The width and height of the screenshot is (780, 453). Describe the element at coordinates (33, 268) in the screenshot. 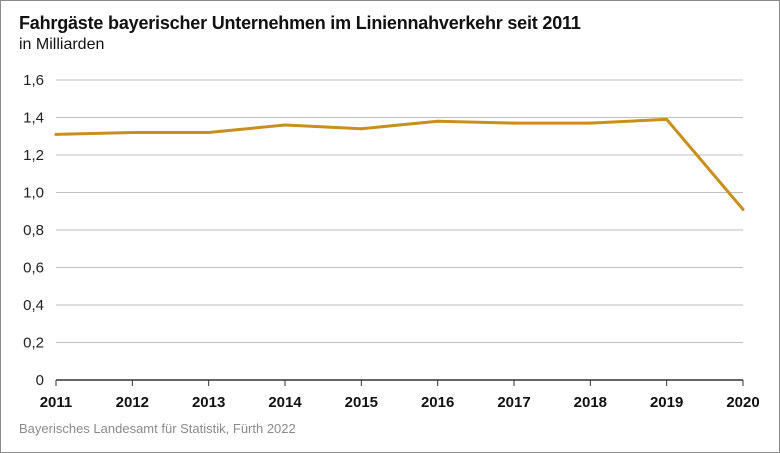

I see `y-tick-label: 0,6` at that location.